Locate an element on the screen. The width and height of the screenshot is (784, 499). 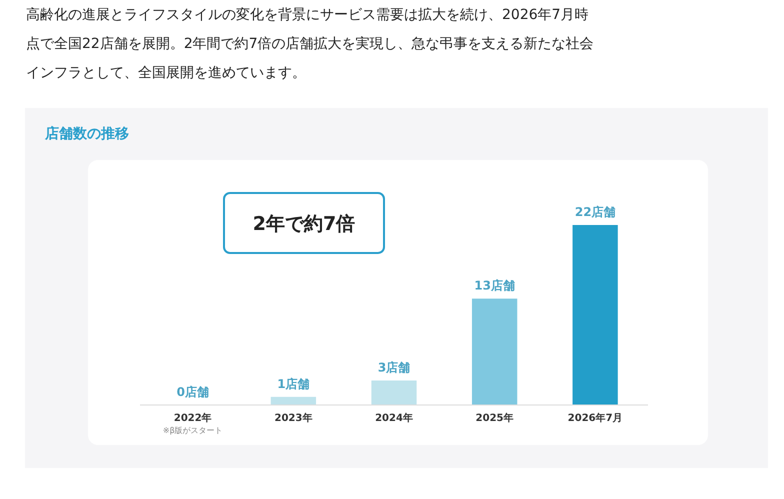
data-label: 22店舗 is located at coordinates (595, 212).